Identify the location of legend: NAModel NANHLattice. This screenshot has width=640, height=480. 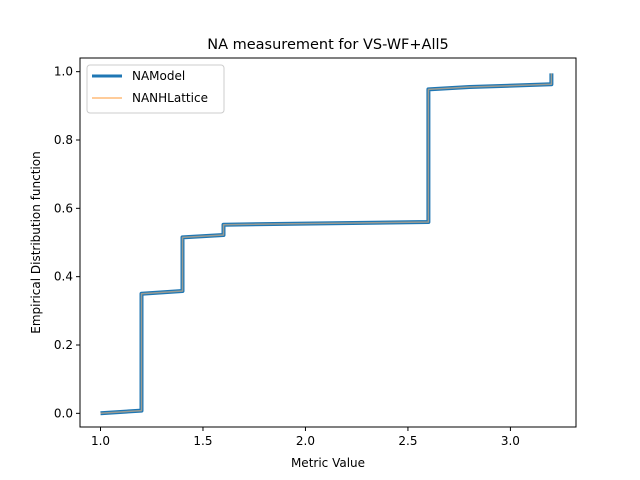
(155, 89).